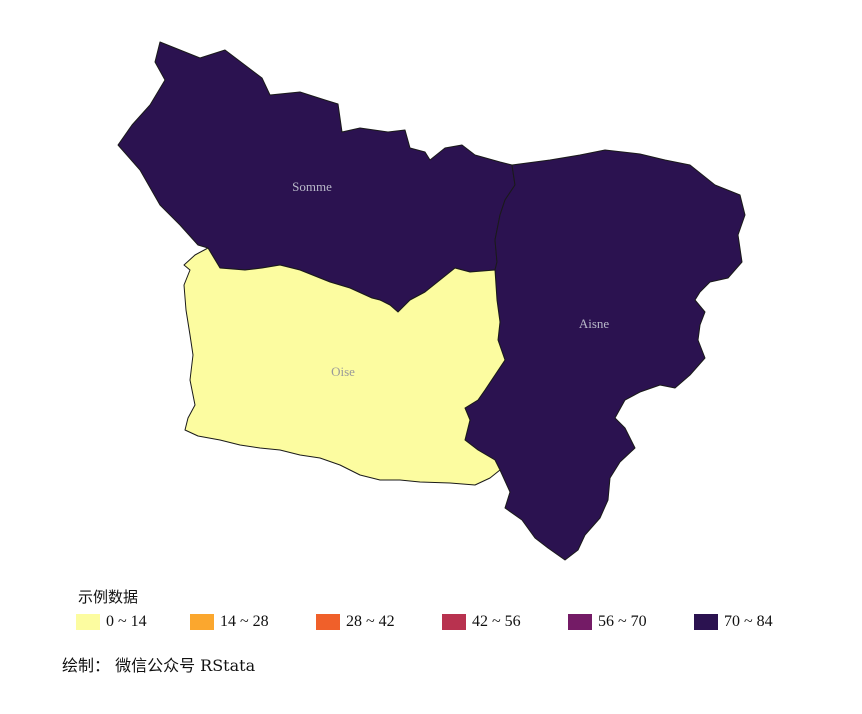 Image resolution: width=862 pixels, height=714 pixels. What do you see at coordinates (159, 665) in the screenshot?
I see `caption: 绘制： 微信公众号 RStata` at bounding box center [159, 665].